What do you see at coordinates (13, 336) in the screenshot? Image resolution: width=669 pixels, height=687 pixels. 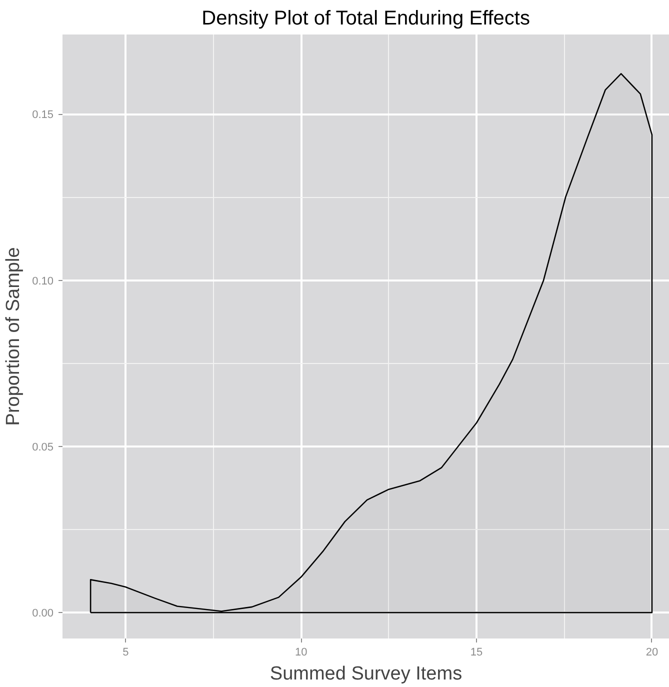 I see `y-axis-title: Proportion of Sample` at bounding box center [13, 336].